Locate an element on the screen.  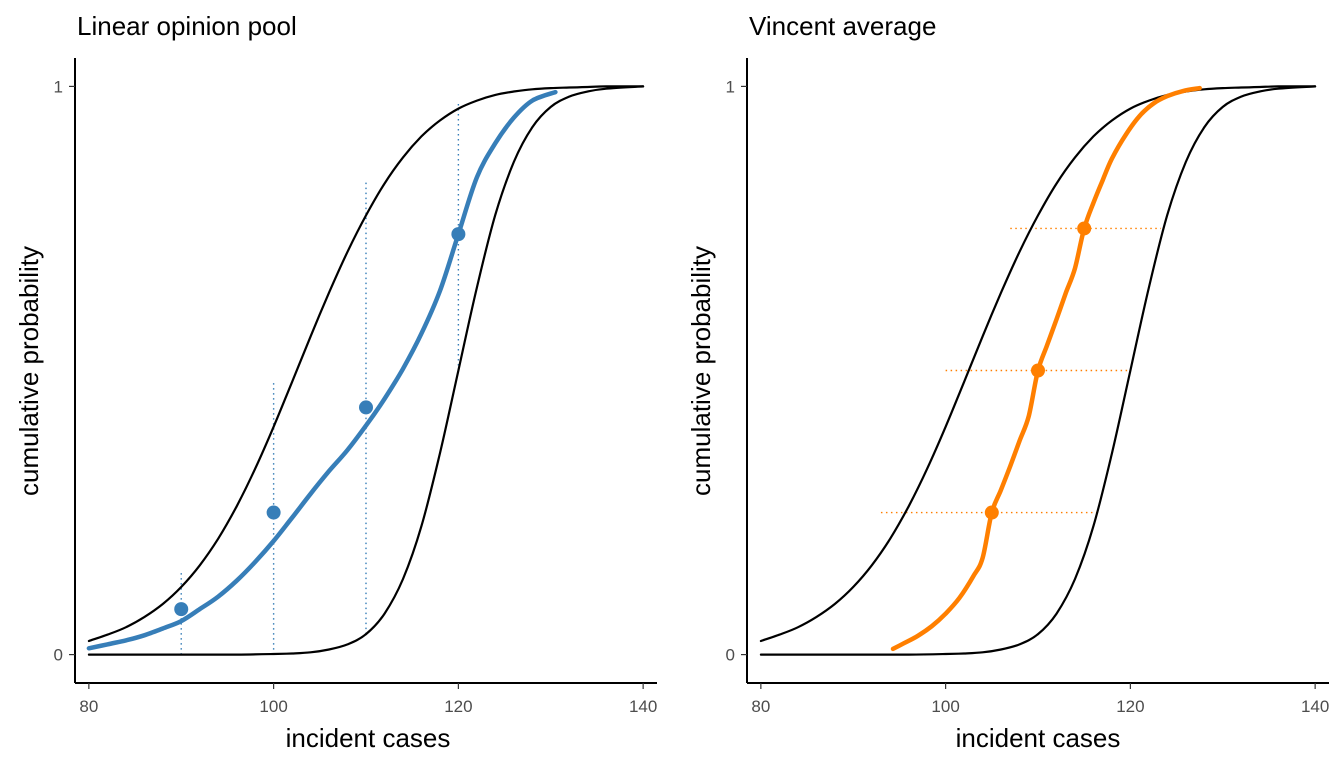
panel-title: Linear opinion pool is located at coordinates (187, 26).